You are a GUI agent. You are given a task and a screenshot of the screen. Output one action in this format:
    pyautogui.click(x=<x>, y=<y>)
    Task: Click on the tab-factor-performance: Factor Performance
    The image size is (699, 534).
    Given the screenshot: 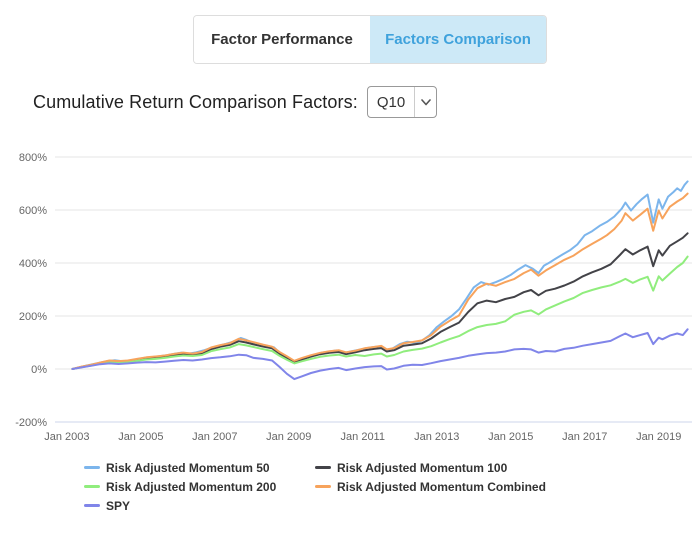 What is the action you would take?
    pyautogui.click(x=282, y=39)
    